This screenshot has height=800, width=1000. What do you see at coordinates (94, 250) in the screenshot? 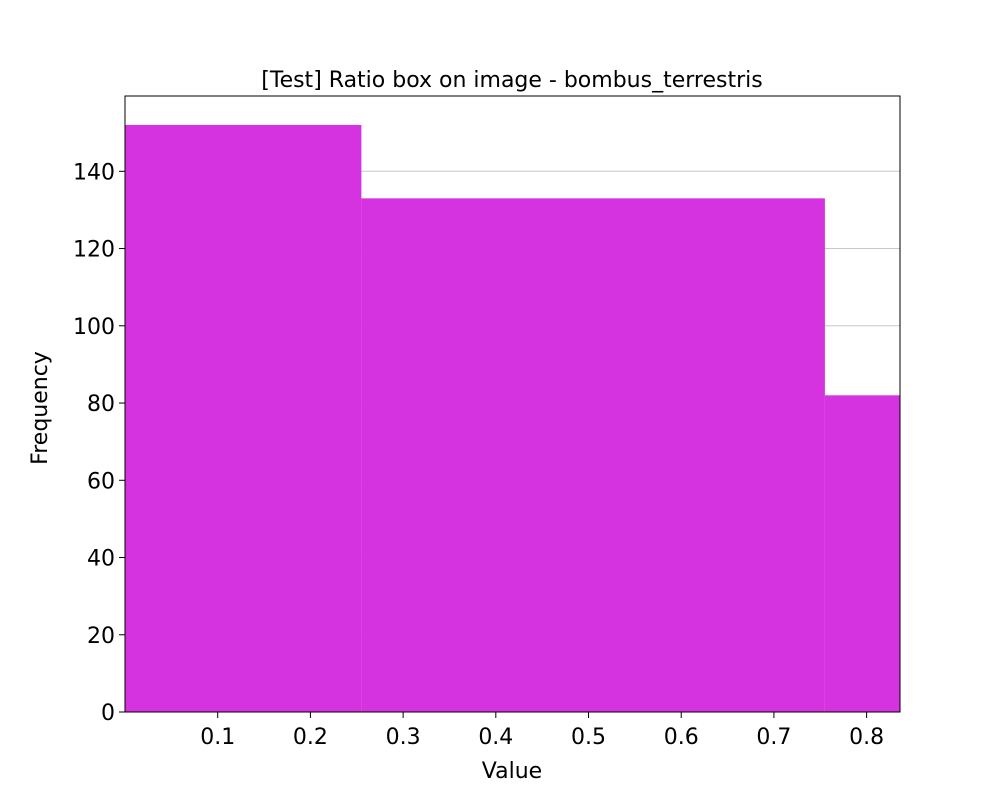
I see `y-tick-label: 120` at bounding box center [94, 250].